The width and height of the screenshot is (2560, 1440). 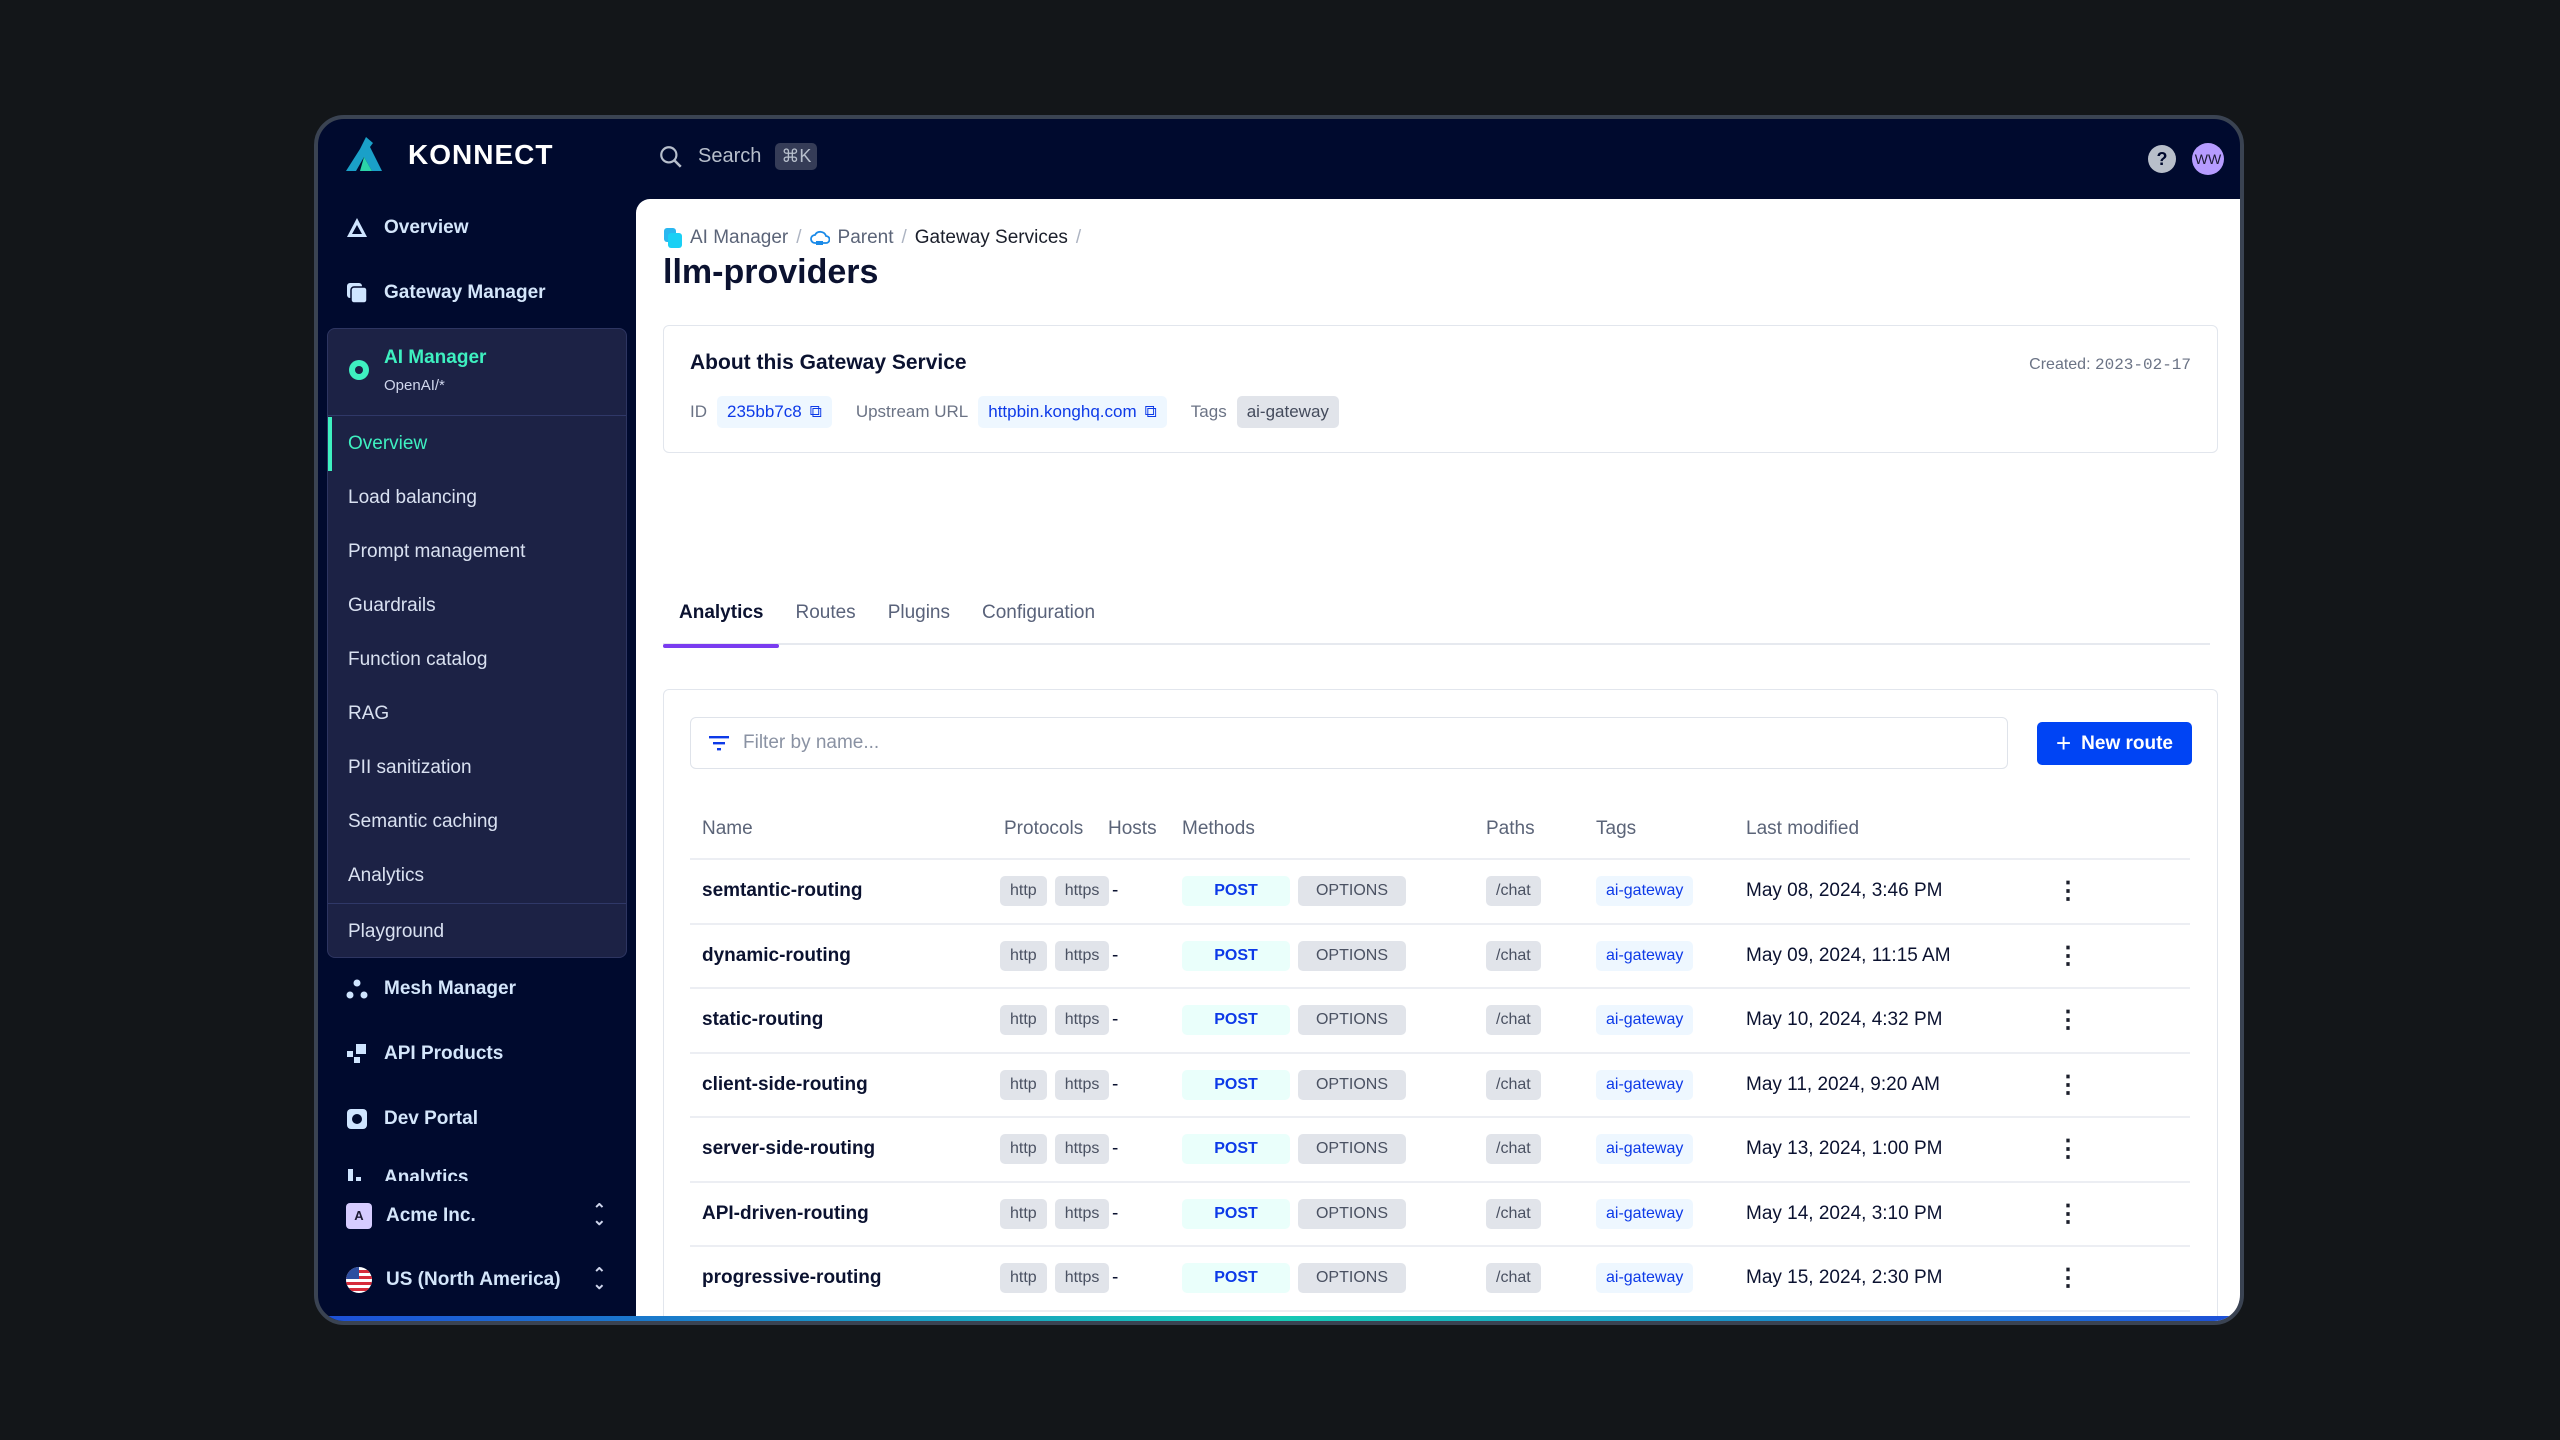 I want to click on sidebar-item-api-products: API Products, so click(x=424, y=1054).